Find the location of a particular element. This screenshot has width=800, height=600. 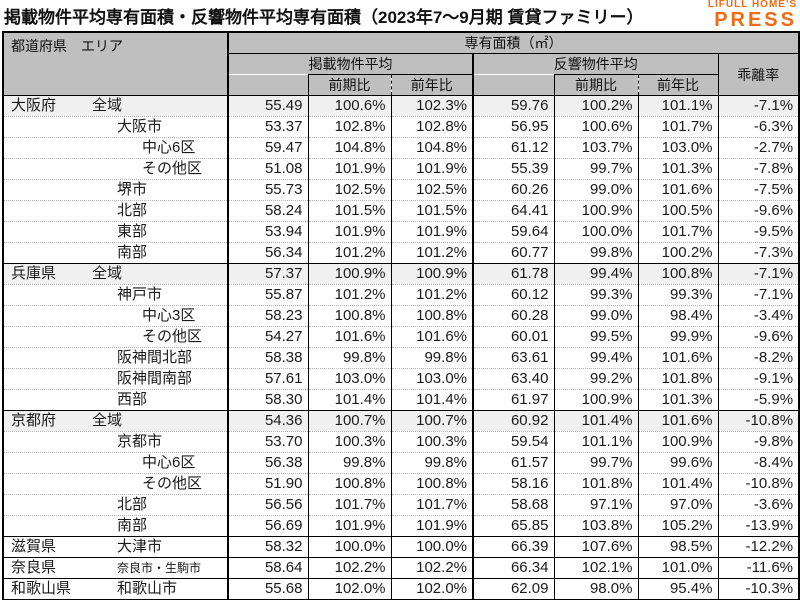

cell-inq_yoy: 98.5% is located at coordinates (678, 547).